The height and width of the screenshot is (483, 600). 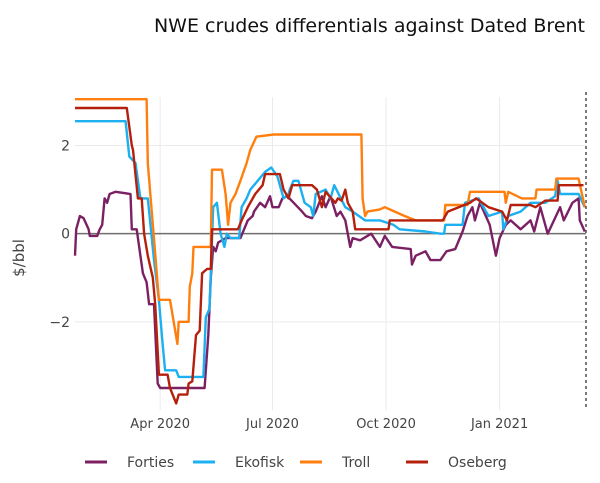 What do you see at coordinates (65, 235) in the screenshot?
I see `y-tick-label: 0` at bounding box center [65, 235].